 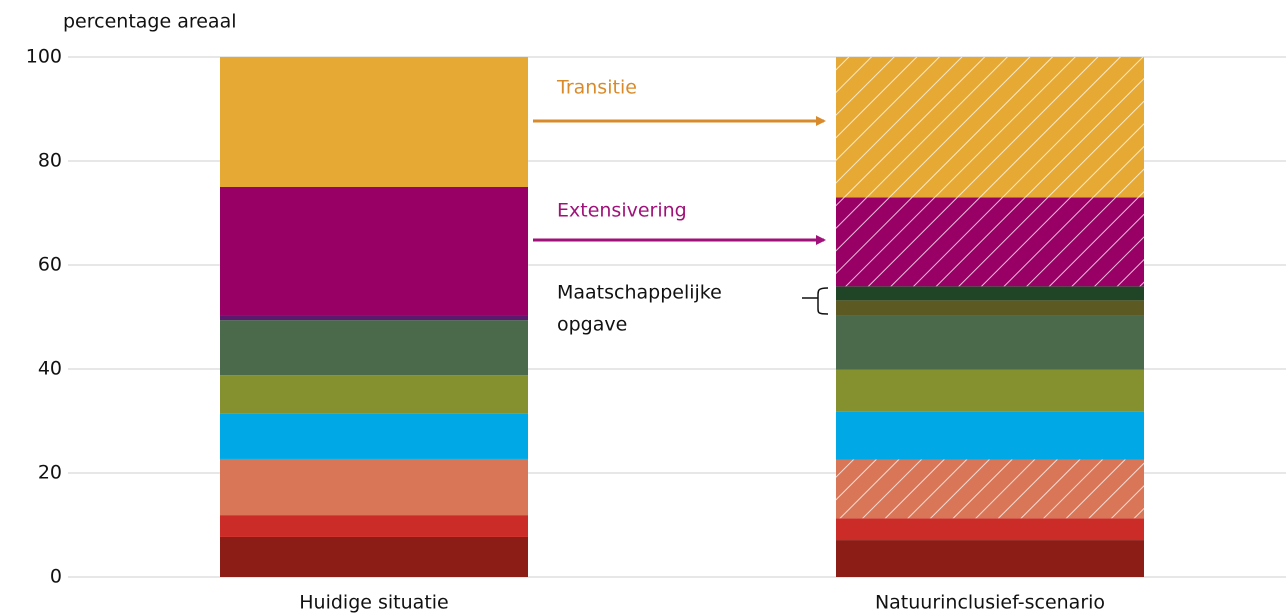 What do you see at coordinates (596, 88) in the screenshot?
I see `annotation: Transitie` at bounding box center [596, 88].